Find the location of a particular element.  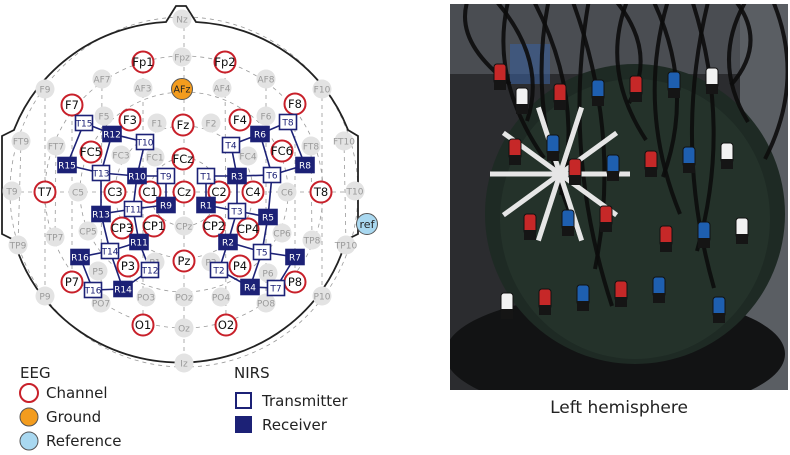

position-tp7: TP7 is located at coordinates (55, 237).